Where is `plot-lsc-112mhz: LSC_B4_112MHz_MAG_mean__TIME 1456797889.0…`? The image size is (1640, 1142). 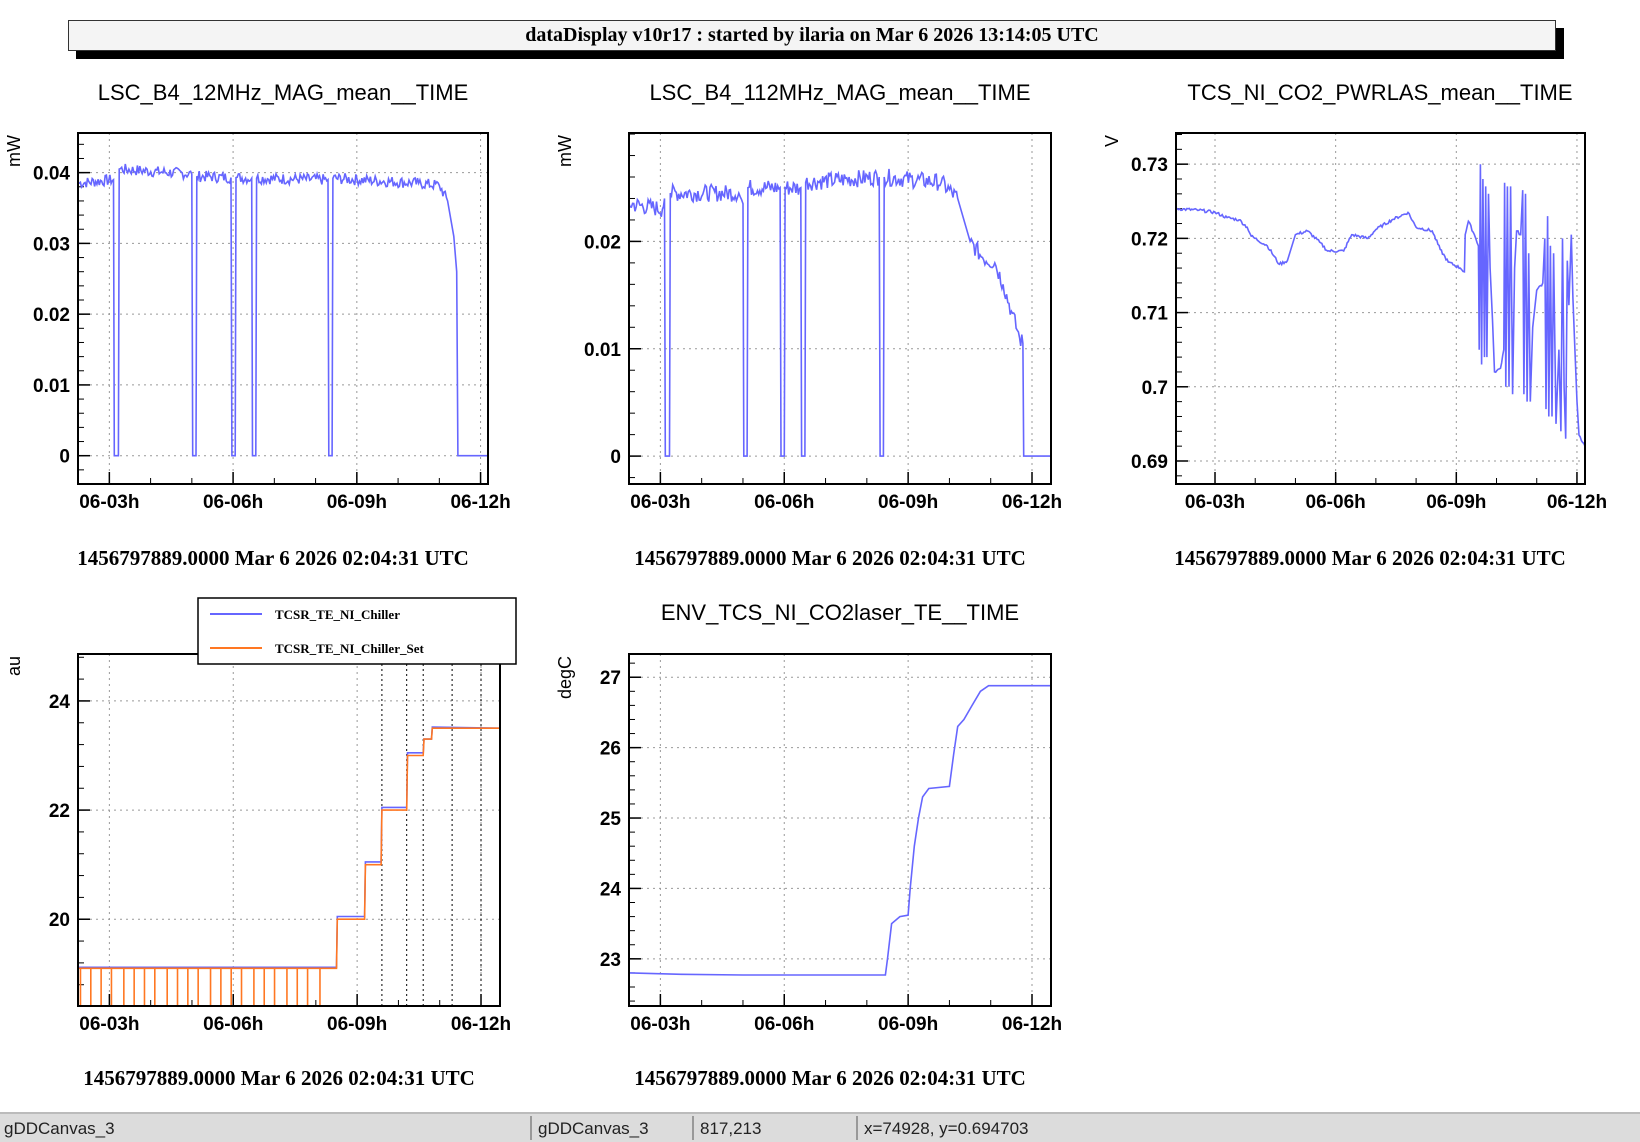 plot-lsc-112mhz: LSC_B4_112MHz_MAG_mean__TIME 1456797889.0… is located at coordinates (808, 325).